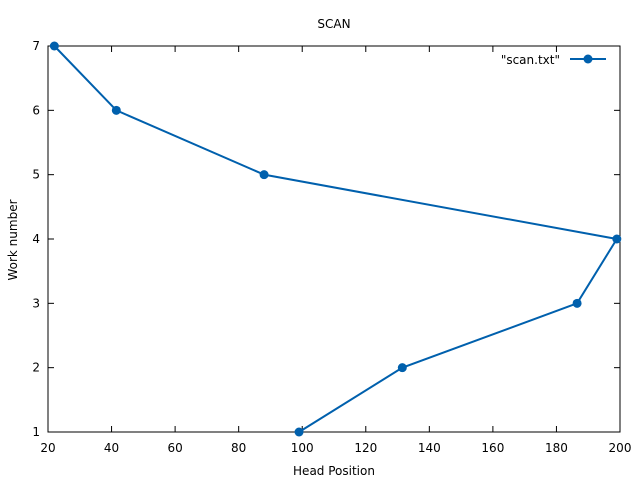  I want to click on x-tick-label: 180, so click(556, 448).